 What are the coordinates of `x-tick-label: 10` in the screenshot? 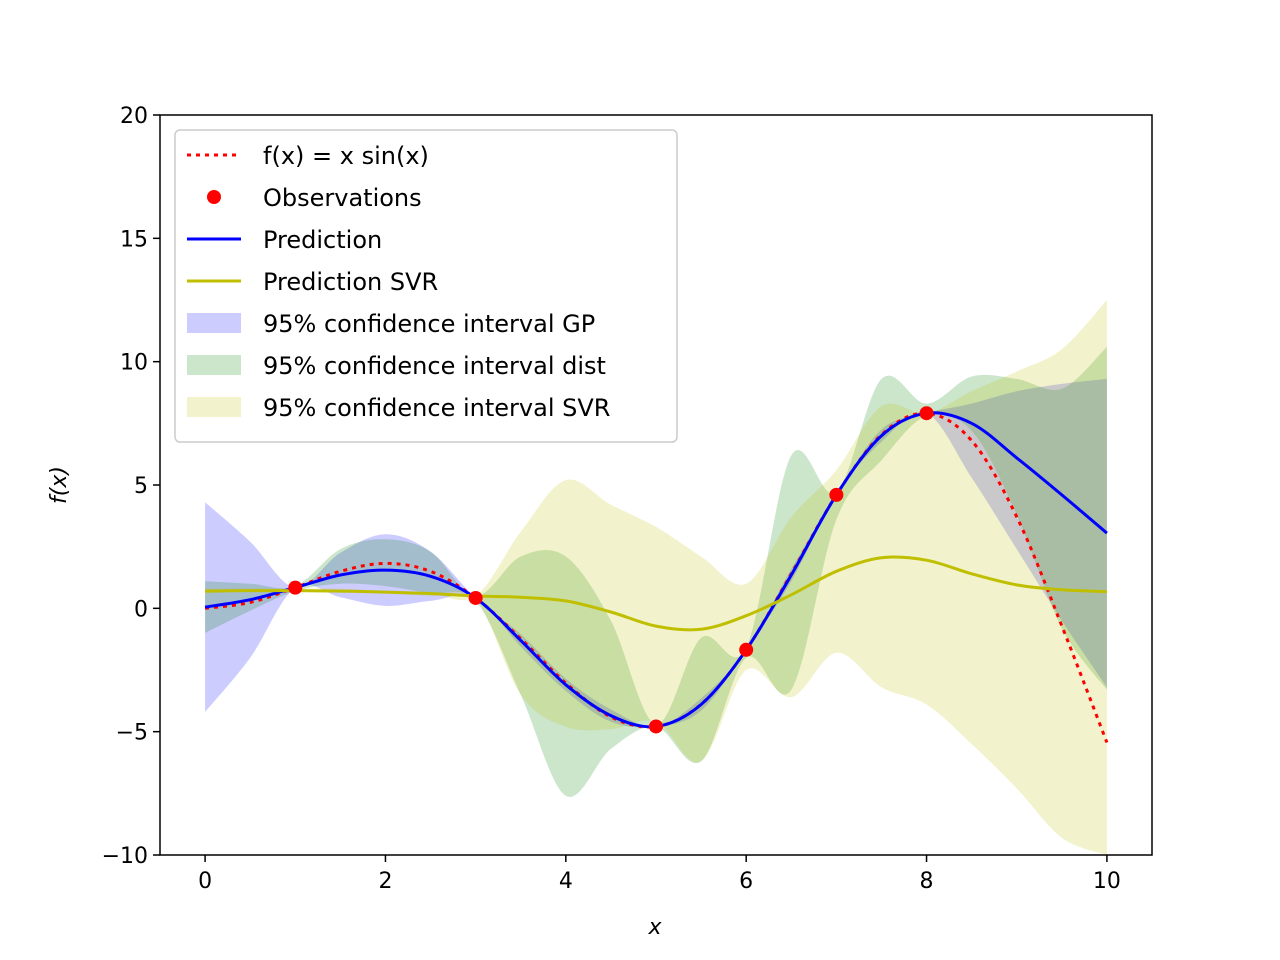 It's located at (1107, 881).